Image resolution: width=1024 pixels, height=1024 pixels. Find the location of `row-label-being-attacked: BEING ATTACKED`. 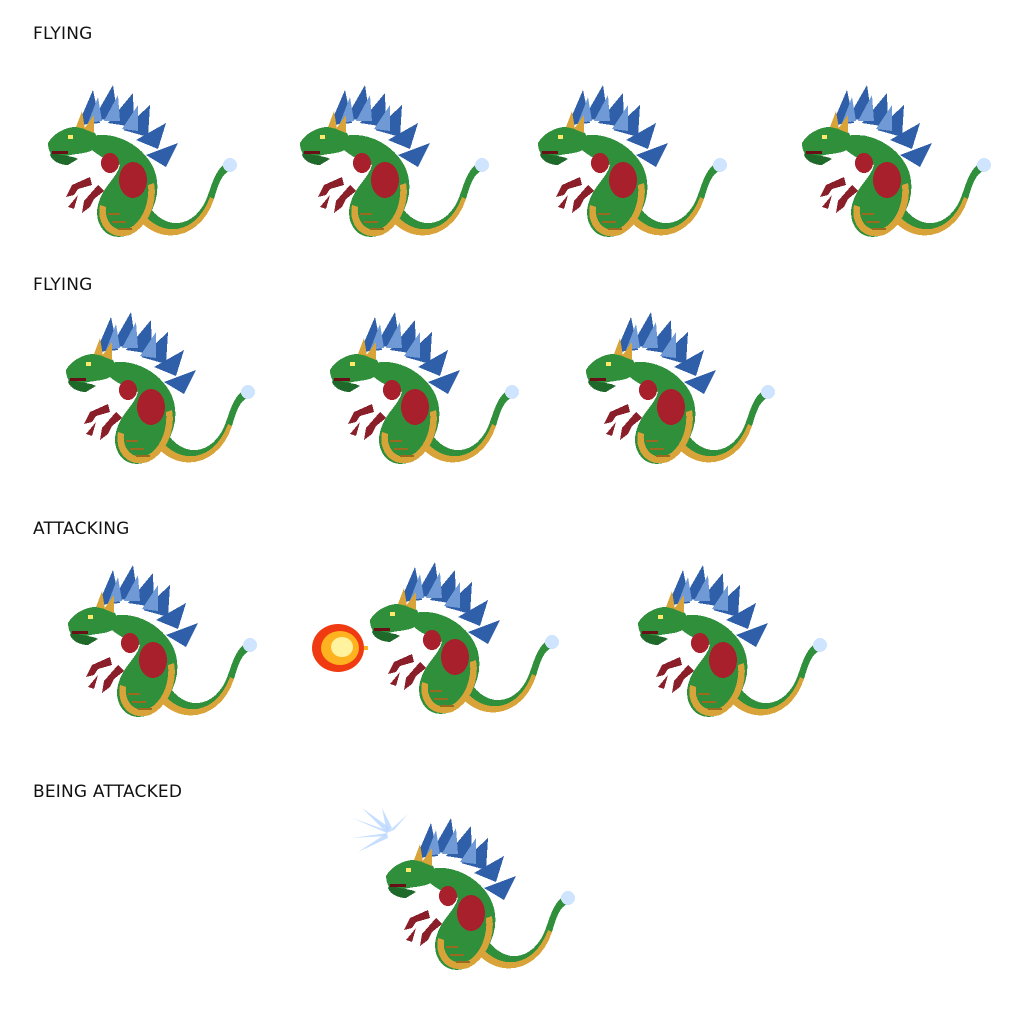

row-label-being-attacked: BEING ATTACKED is located at coordinates (108, 792).